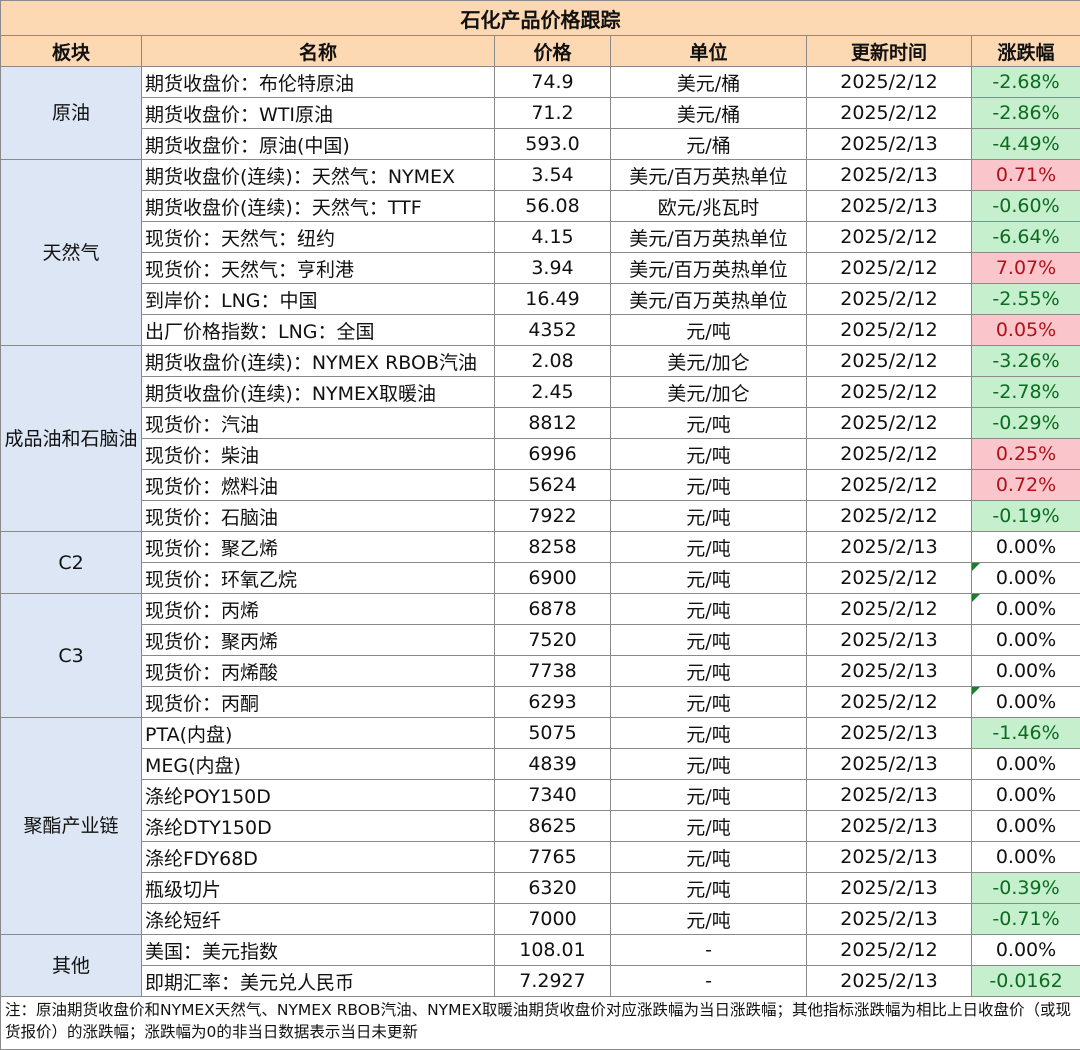 Image resolution: width=1080 pixels, height=1050 pixels. What do you see at coordinates (318, 113) in the screenshot?
I see `item-name: 期货收盘价：WTI原油` at bounding box center [318, 113].